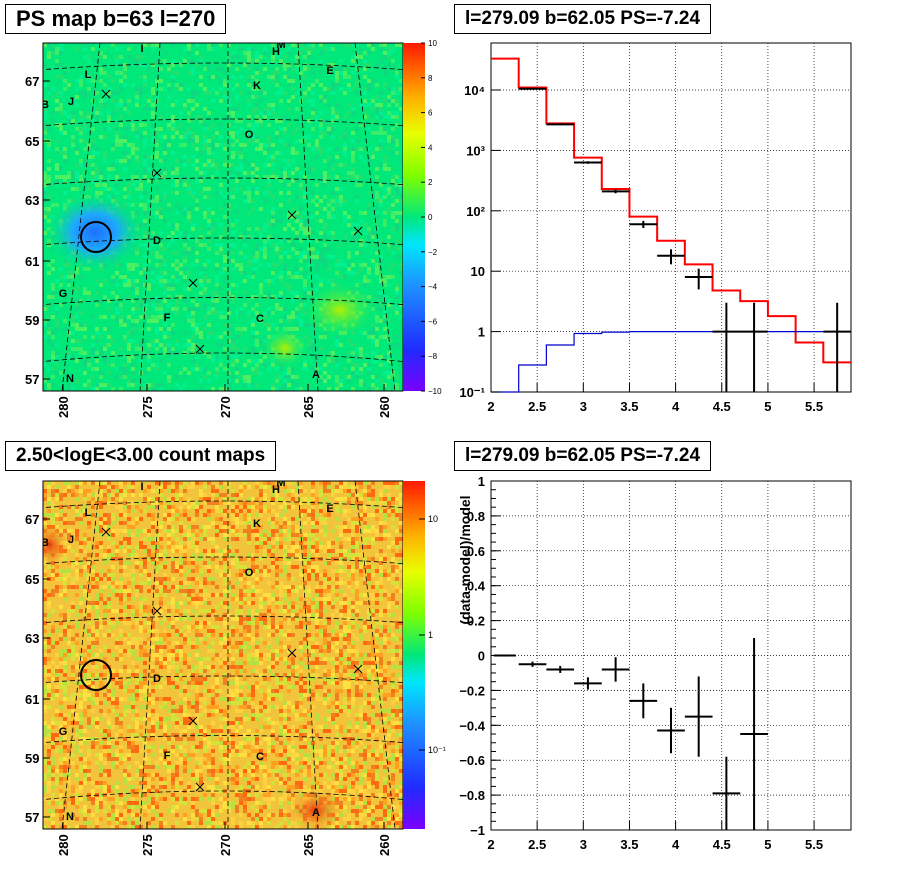  I want to click on spectrum-x-tick-label: 2, so click(490, 406).